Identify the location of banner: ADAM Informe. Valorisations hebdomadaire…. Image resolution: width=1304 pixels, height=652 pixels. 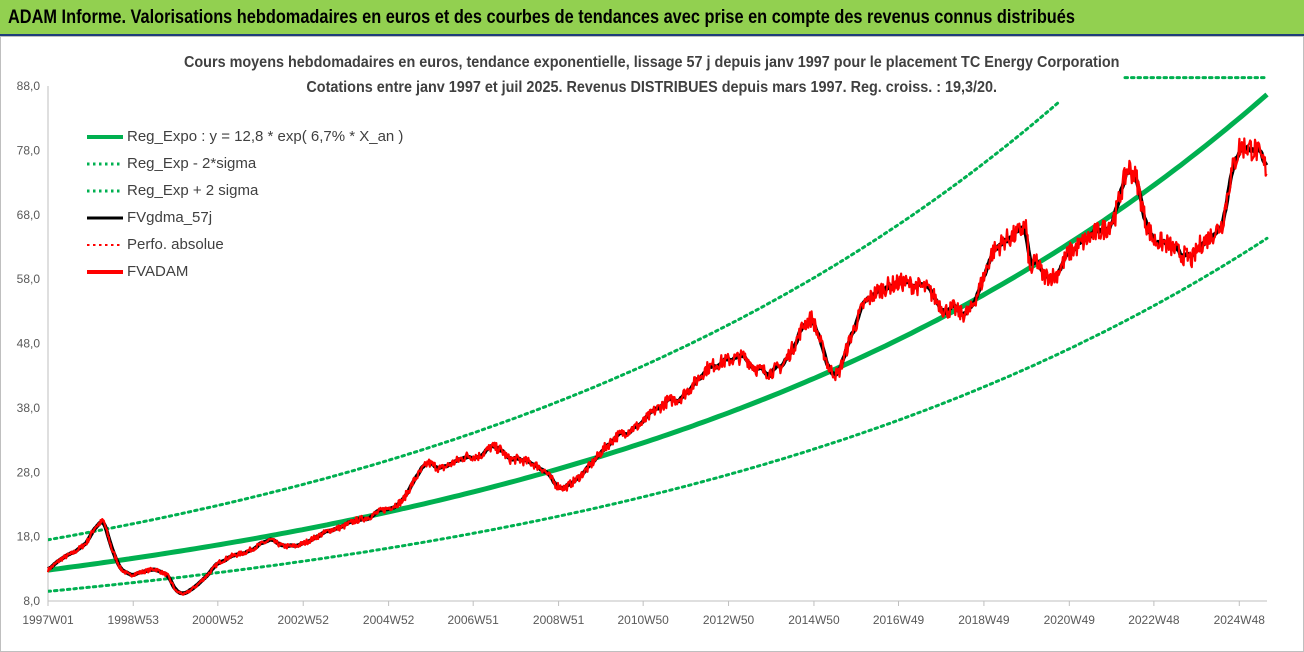
(652, 18).